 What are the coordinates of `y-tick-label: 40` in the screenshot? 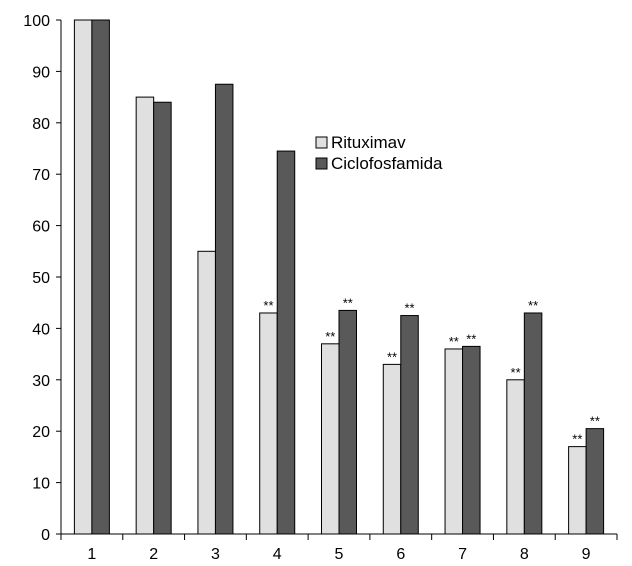 It's located at (41, 329).